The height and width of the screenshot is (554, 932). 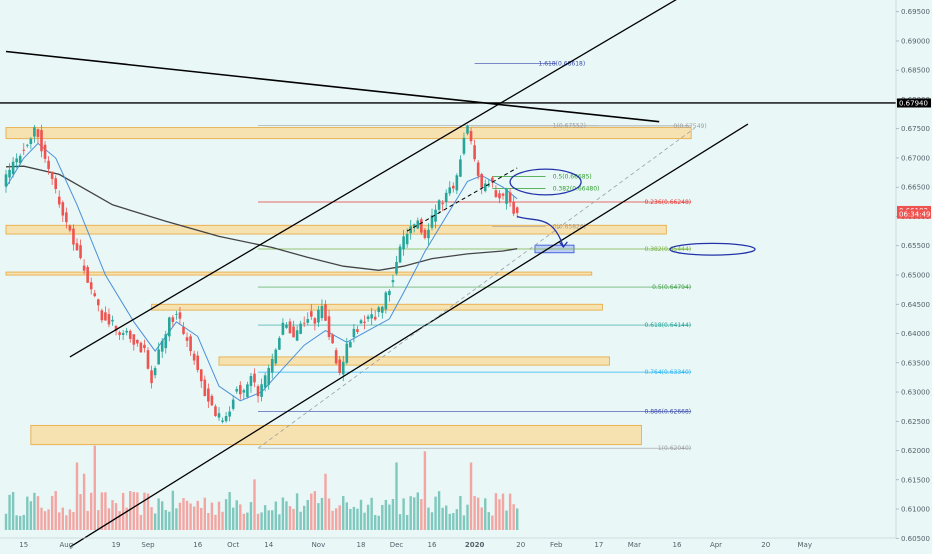 What do you see at coordinates (915, 510) in the screenshot?
I see `y-tick-label: 0.61000` at bounding box center [915, 510].